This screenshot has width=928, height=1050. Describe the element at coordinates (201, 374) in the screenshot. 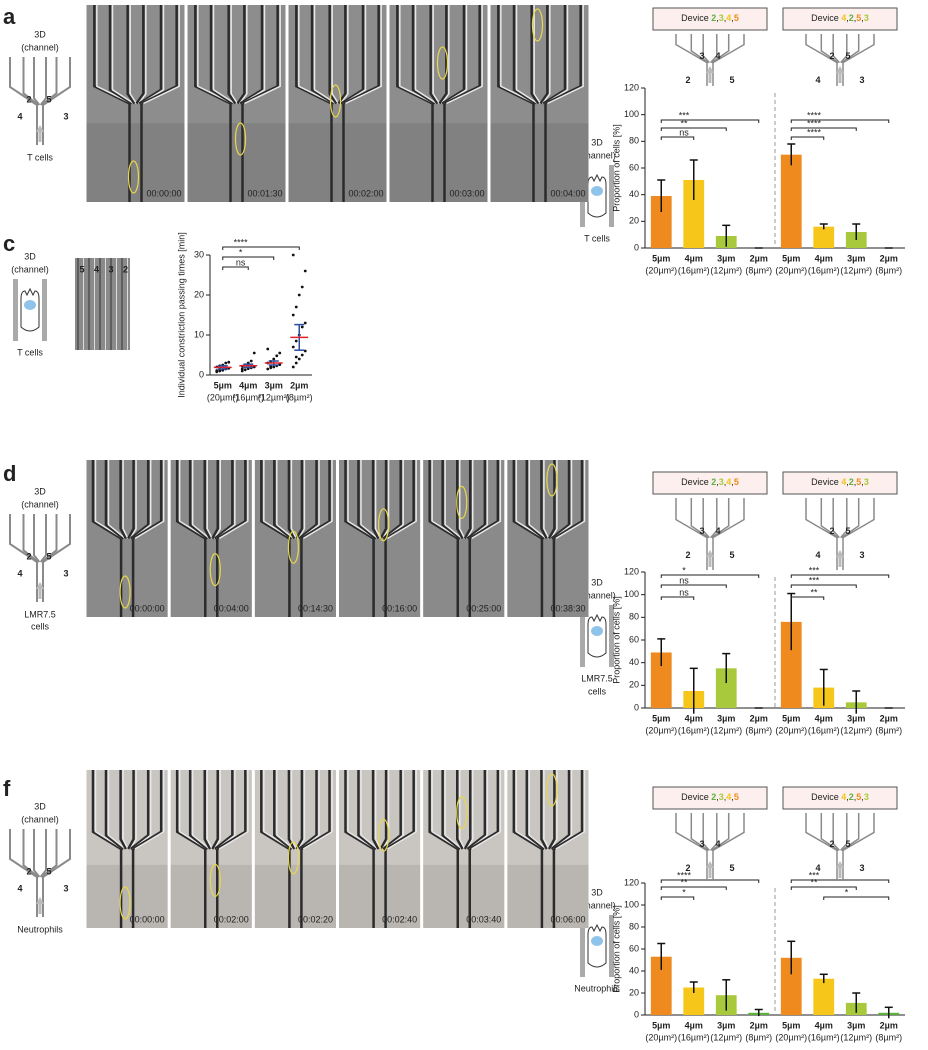

I see `y-tick-label: 0` at that location.